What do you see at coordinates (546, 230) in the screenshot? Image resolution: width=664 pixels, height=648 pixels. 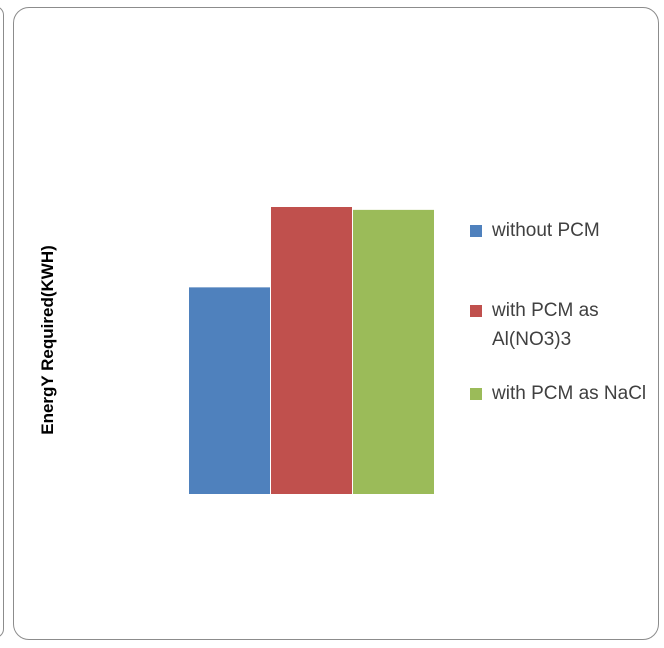 I see `legend-label-without-pcm: without PCM` at bounding box center [546, 230].